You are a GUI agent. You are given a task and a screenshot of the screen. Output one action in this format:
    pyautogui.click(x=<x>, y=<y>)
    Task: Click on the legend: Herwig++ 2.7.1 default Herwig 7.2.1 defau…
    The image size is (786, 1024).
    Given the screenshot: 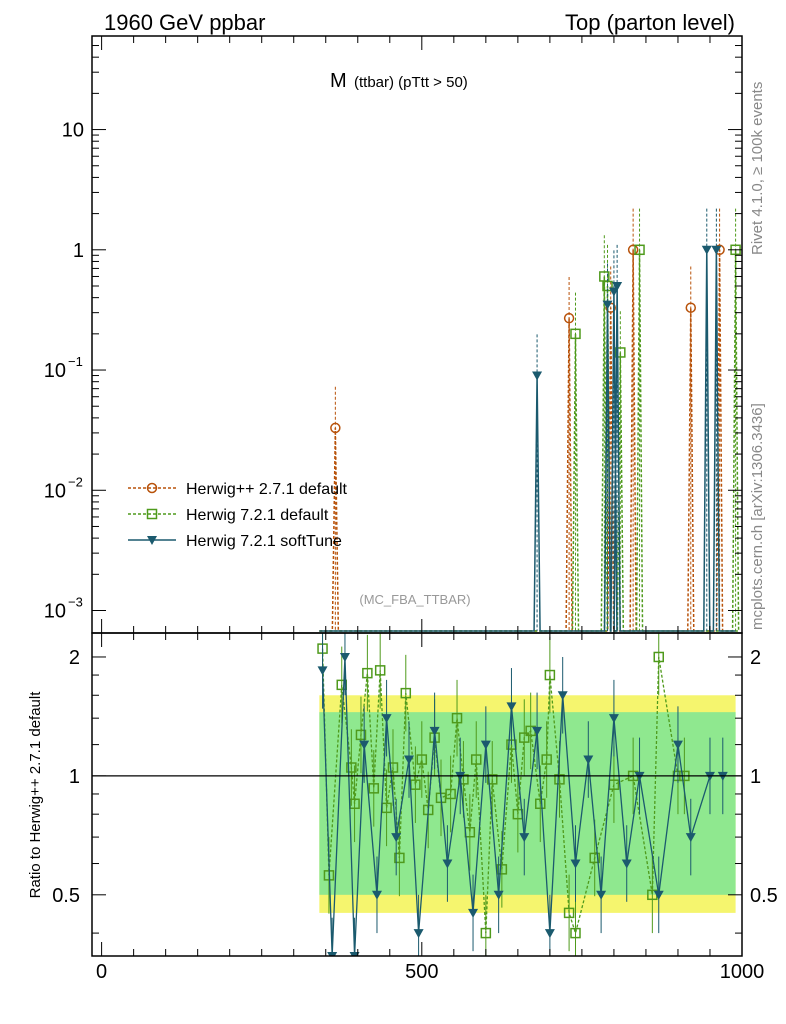 What is the action you would take?
    pyautogui.click(x=238, y=515)
    